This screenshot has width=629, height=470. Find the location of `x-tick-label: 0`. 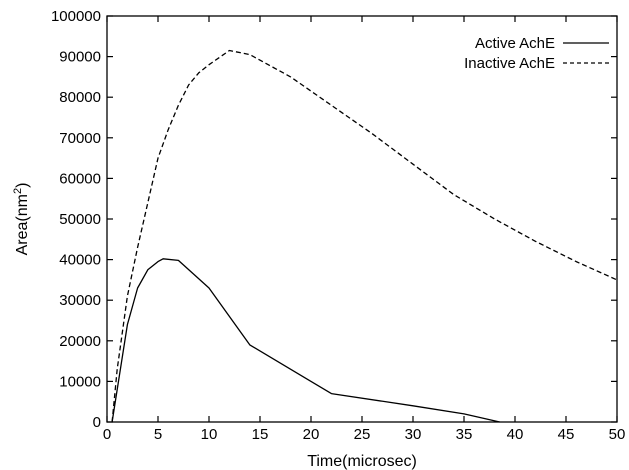

x-tick-label: 0 is located at coordinates (107, 434).